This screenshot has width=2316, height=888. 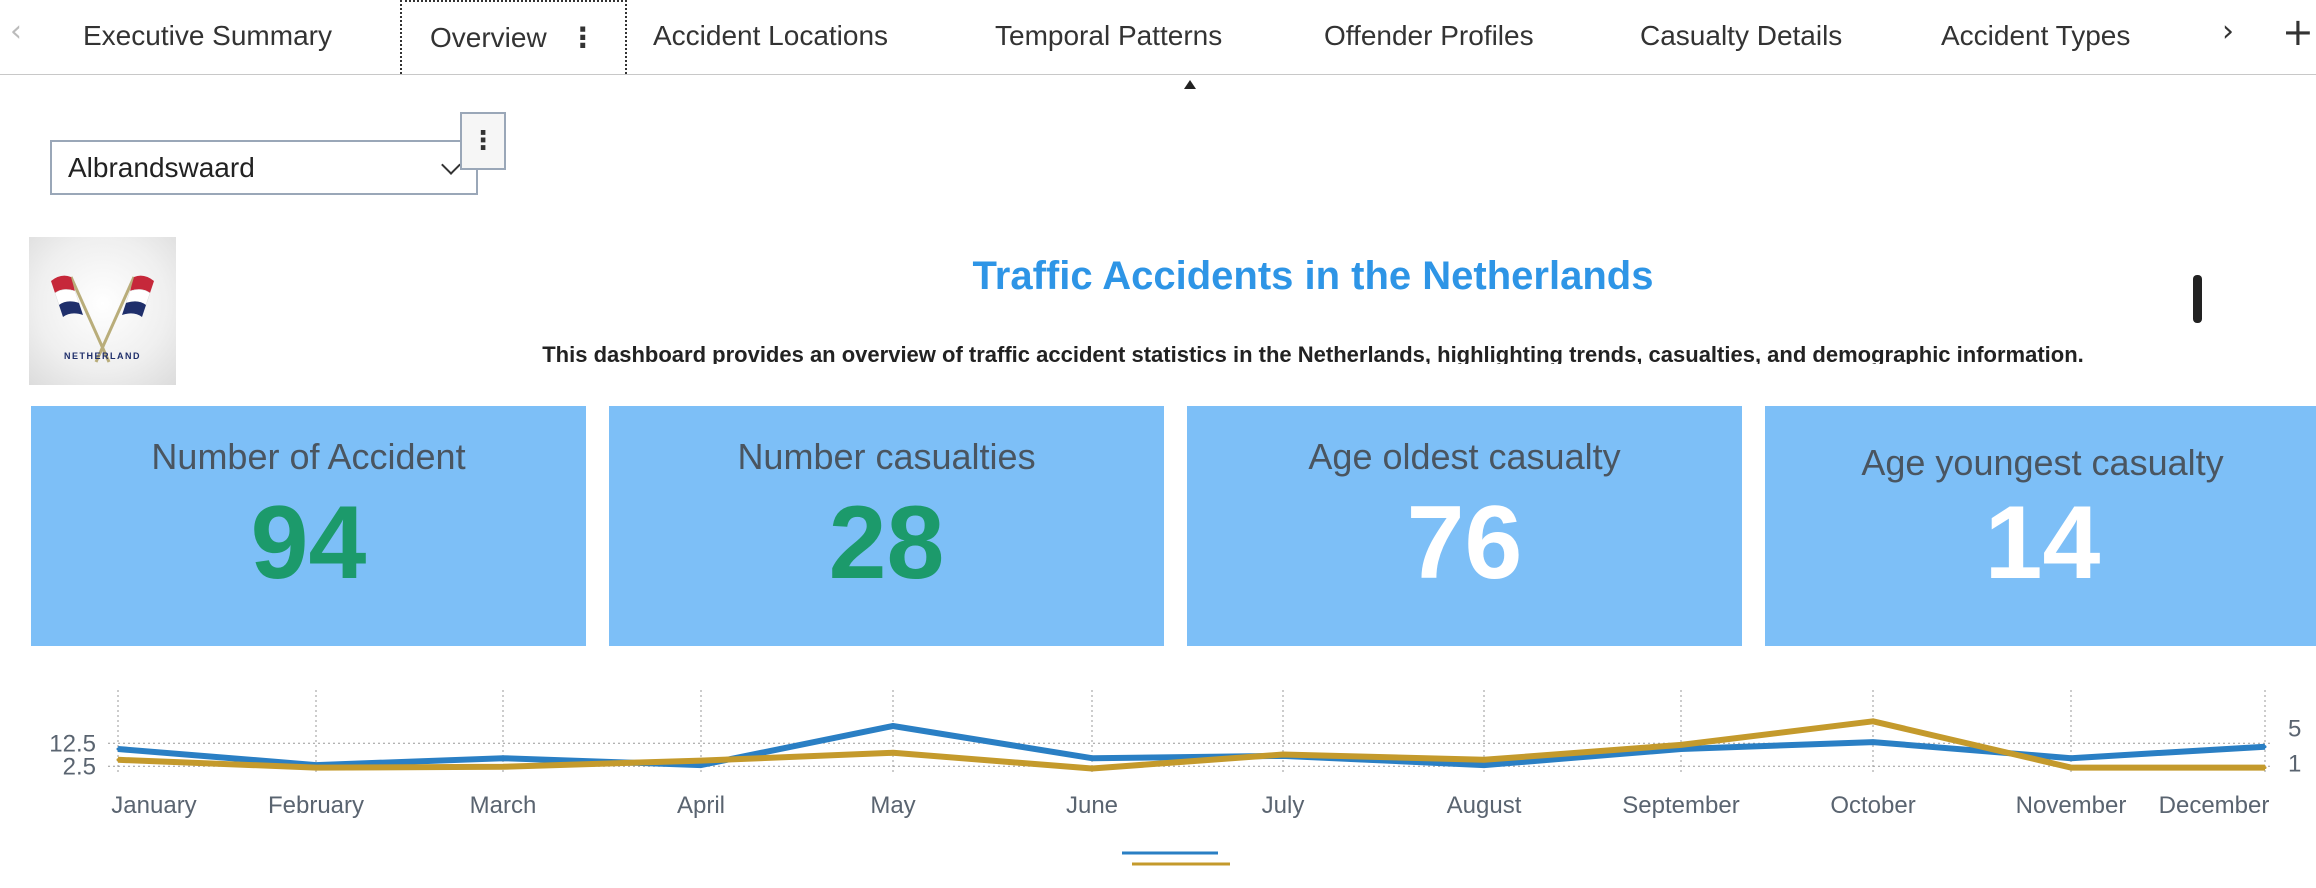 What do you see at coordinates (2042, 462) in the screenshot?
I see `kpi-label: Age youngest casualty` at bounding box center [2042, 462].